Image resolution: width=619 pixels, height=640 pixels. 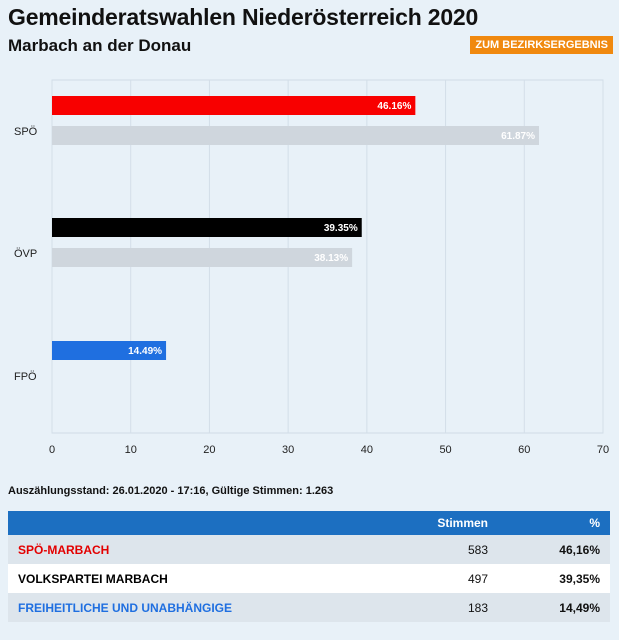 I want to click on category-label: ÖVP, so click(x=25, y=254).